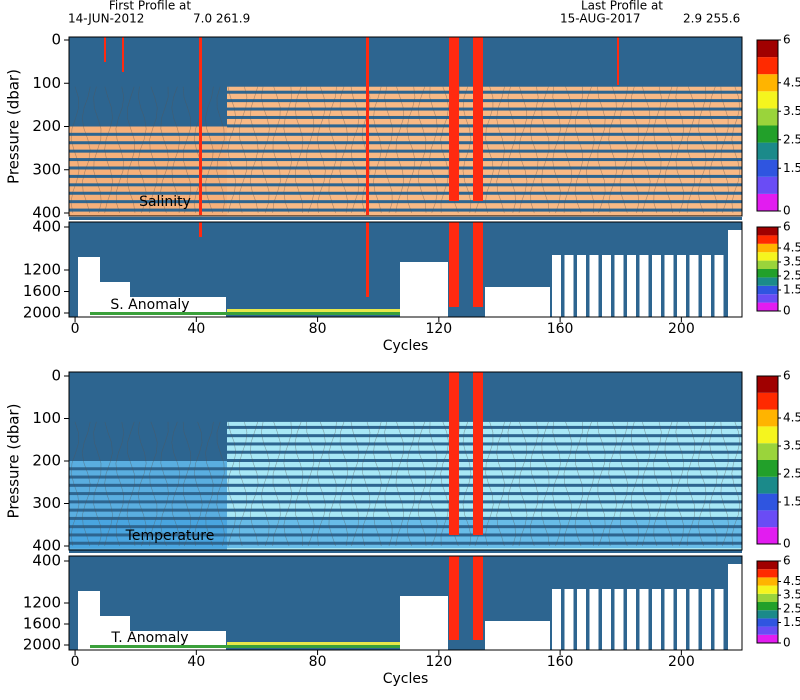  Describe the element at coordinates (791, 290) in the screenshot. I see `colorbar-tick-label: 1.5` at that location.